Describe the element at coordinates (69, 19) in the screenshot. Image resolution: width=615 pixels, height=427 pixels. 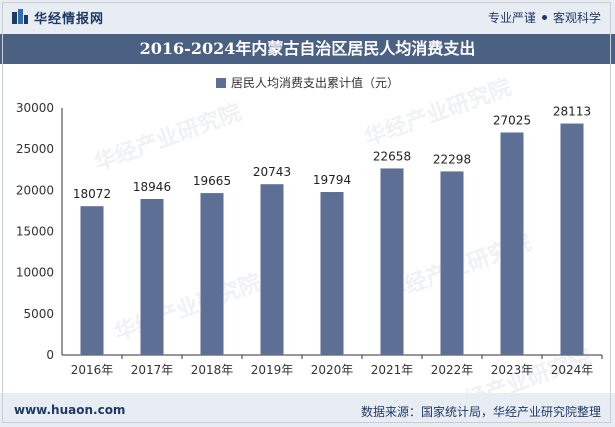
I see `brand-name: 华经情报网` at that location.